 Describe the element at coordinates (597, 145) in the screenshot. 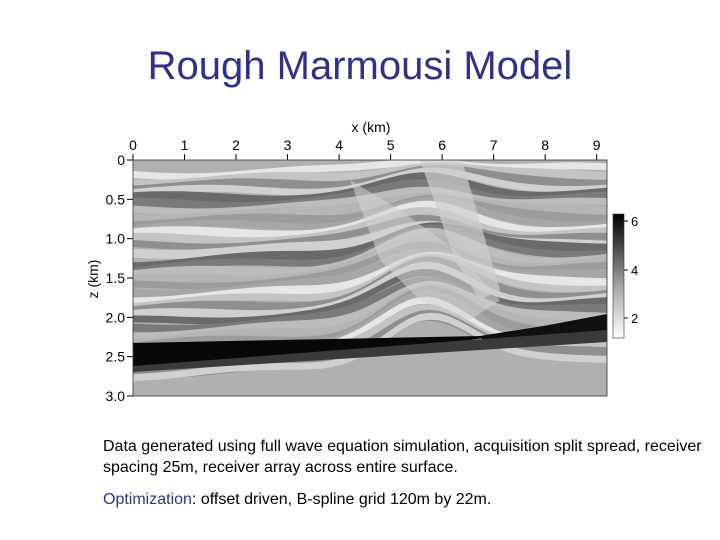

I see `x-tick-label: 9` at that location.